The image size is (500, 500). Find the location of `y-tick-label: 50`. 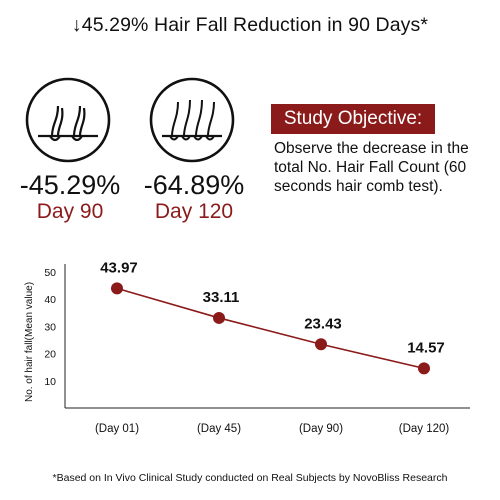

y-tick-label: 50 is located at coordinates (50, 273).